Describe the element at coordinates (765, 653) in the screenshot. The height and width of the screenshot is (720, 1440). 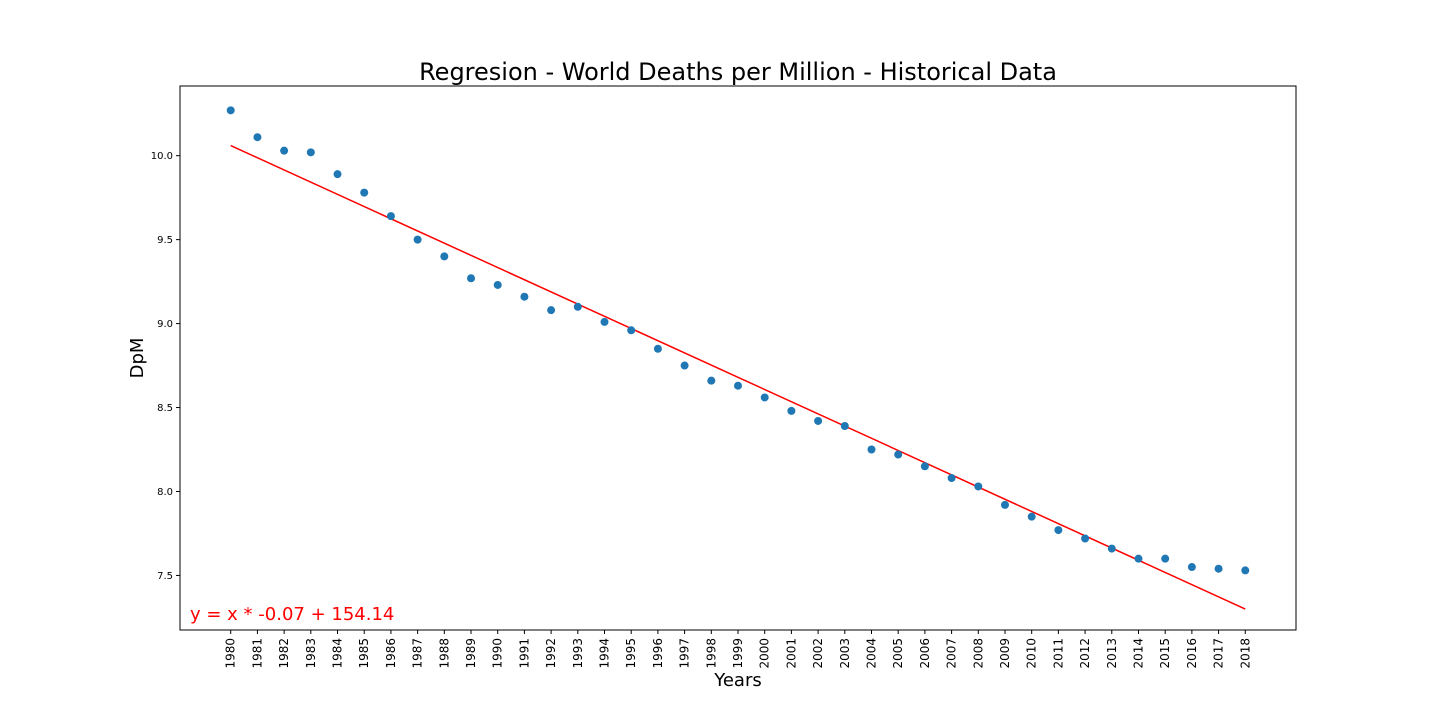
I see `x-tick-label: 2000` at that location.